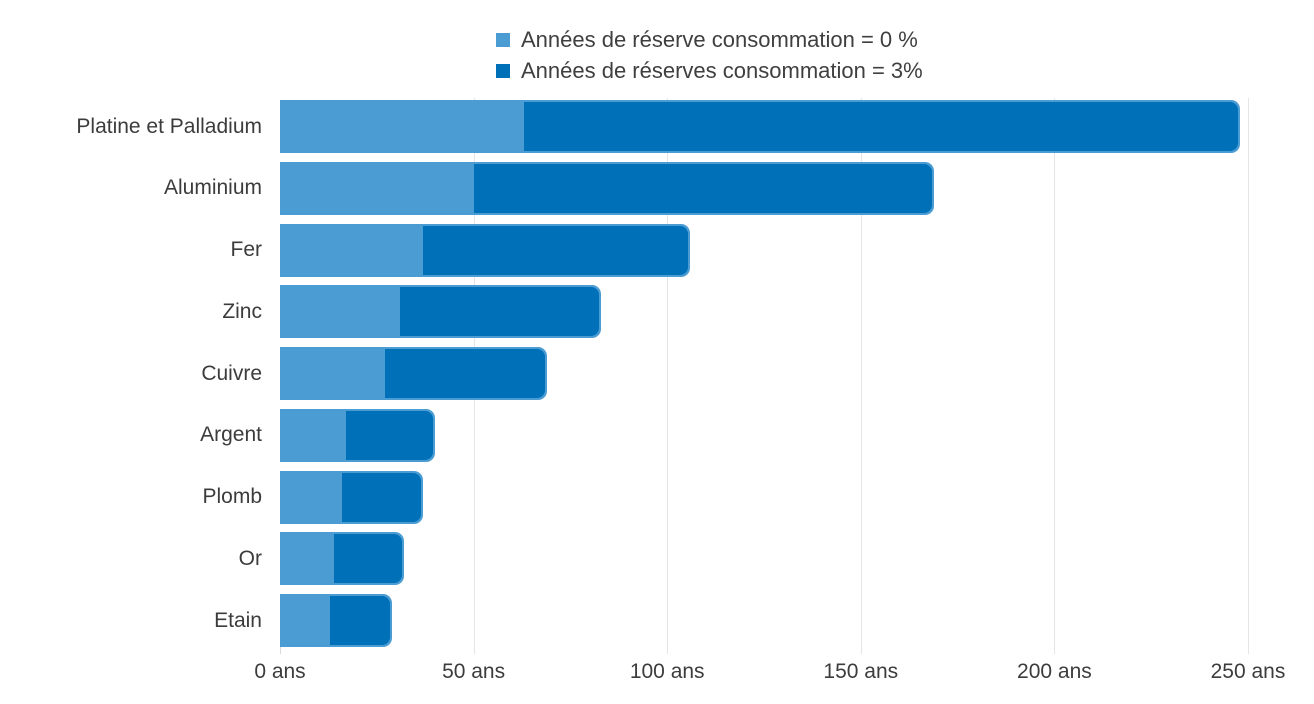 The height and width of the screenshot is (704, 1314). Describe the element at coordinates (280, 650) in the screenshot. I see `axis-tick` at that location.